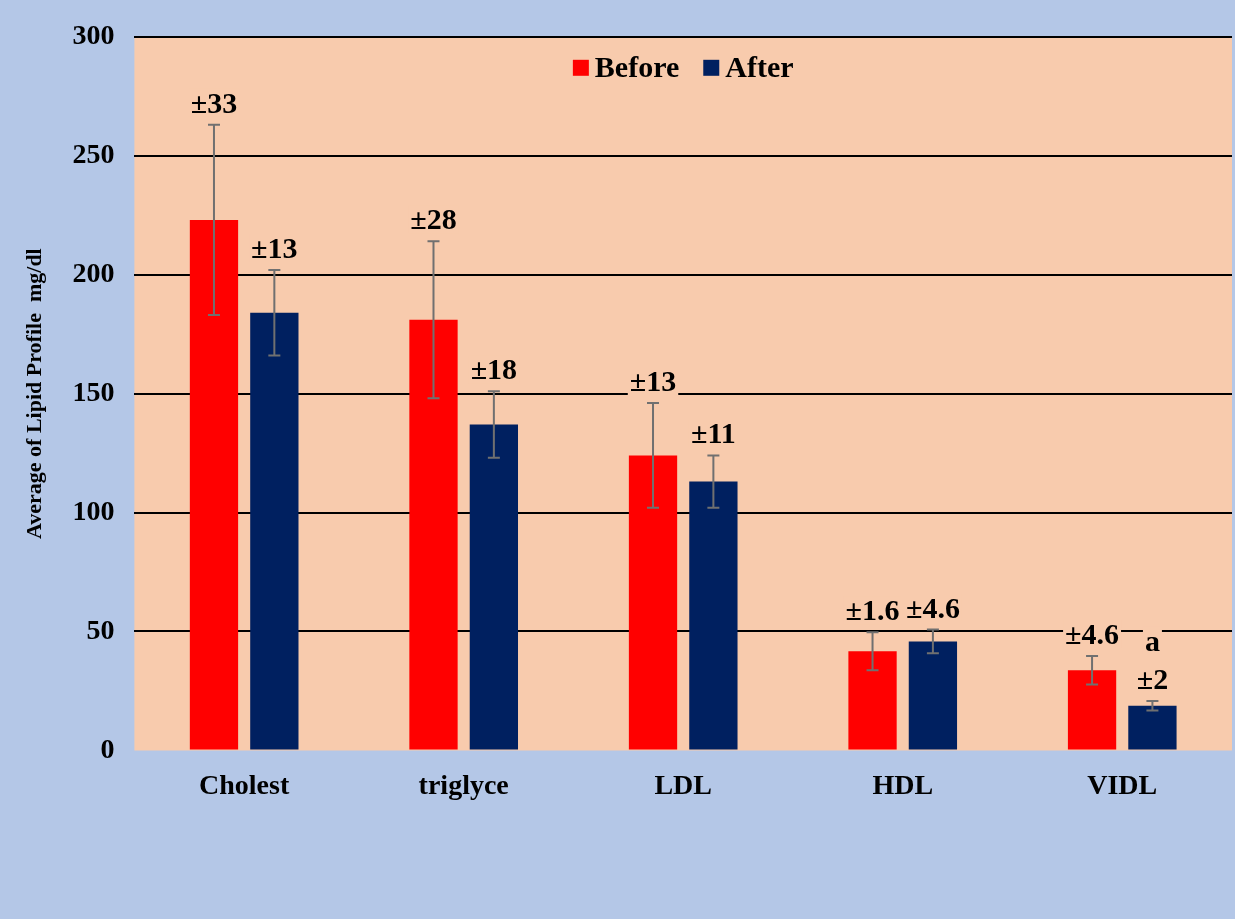 The width and height of the screenshot is (1235, 919). I want to click on x-tick-label: Cholest, so click(244, 785).